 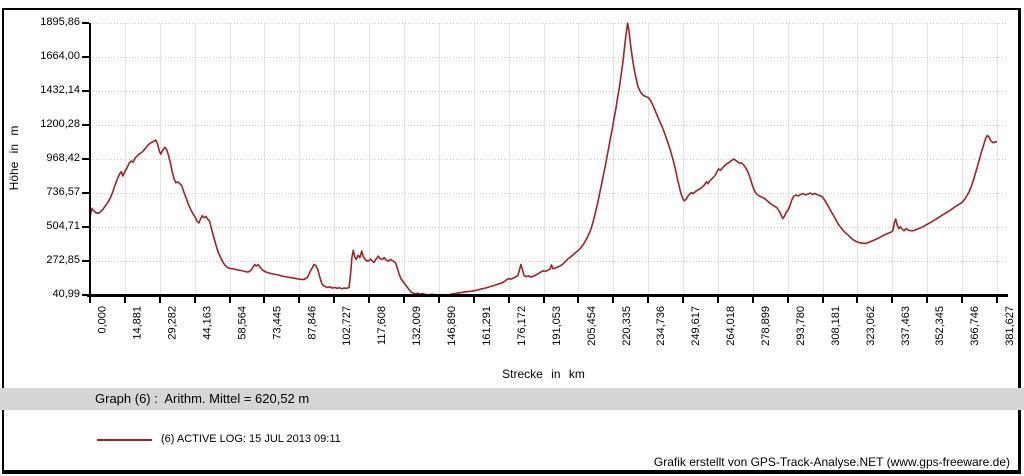 What do you see at coordinates (242, 323) in the screenshot?
I see `x-tick-label: 58,564` at bounding box center [242, 323].